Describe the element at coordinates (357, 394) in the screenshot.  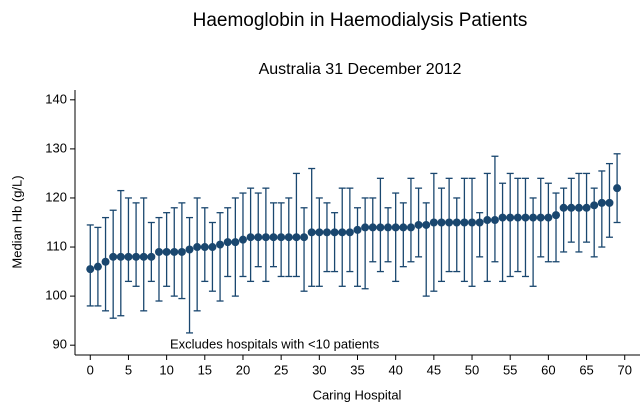
I see `x-axis-label: Caring Hospital` at that location.